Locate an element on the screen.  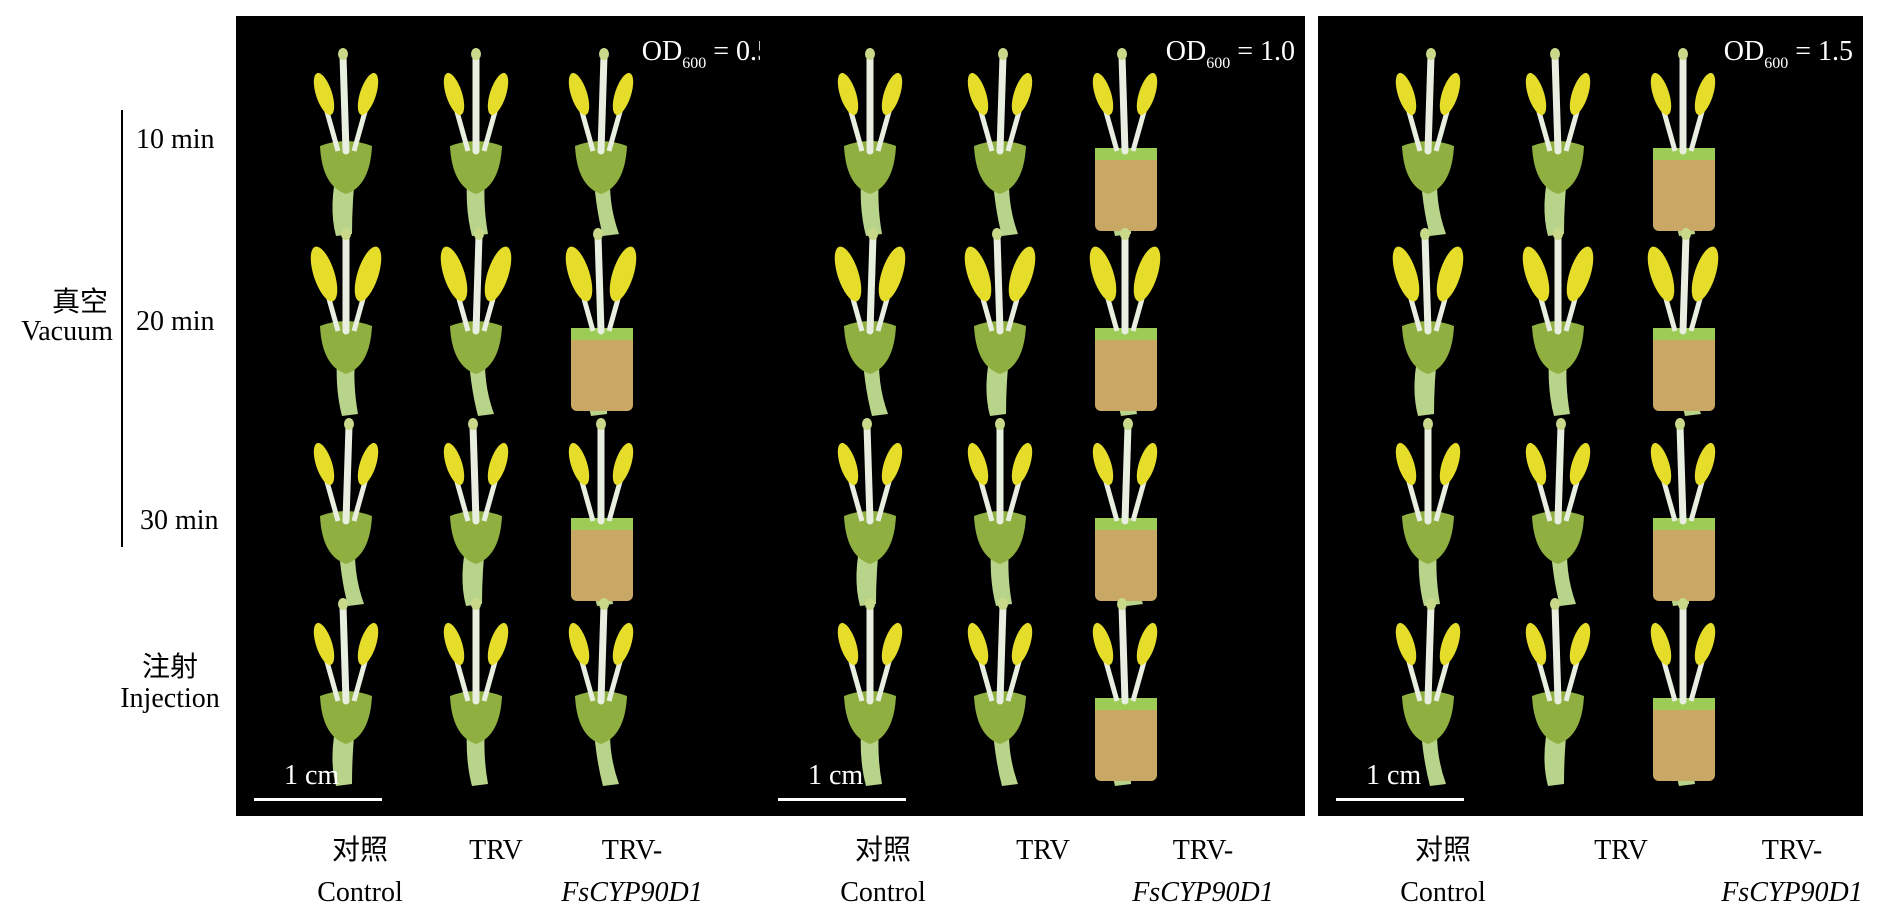
row-label-20min: 20 min is located at coordinates (175, 321).